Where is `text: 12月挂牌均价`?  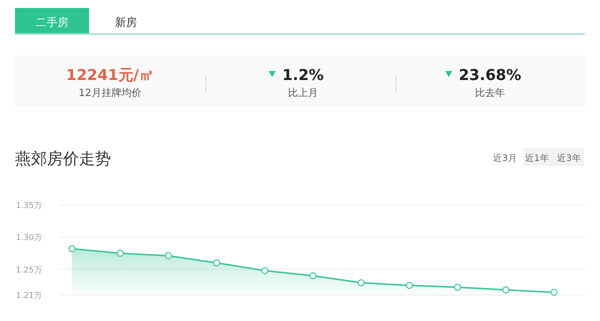 text: 12月挂牌均价 is located at coordinates (110, 93).